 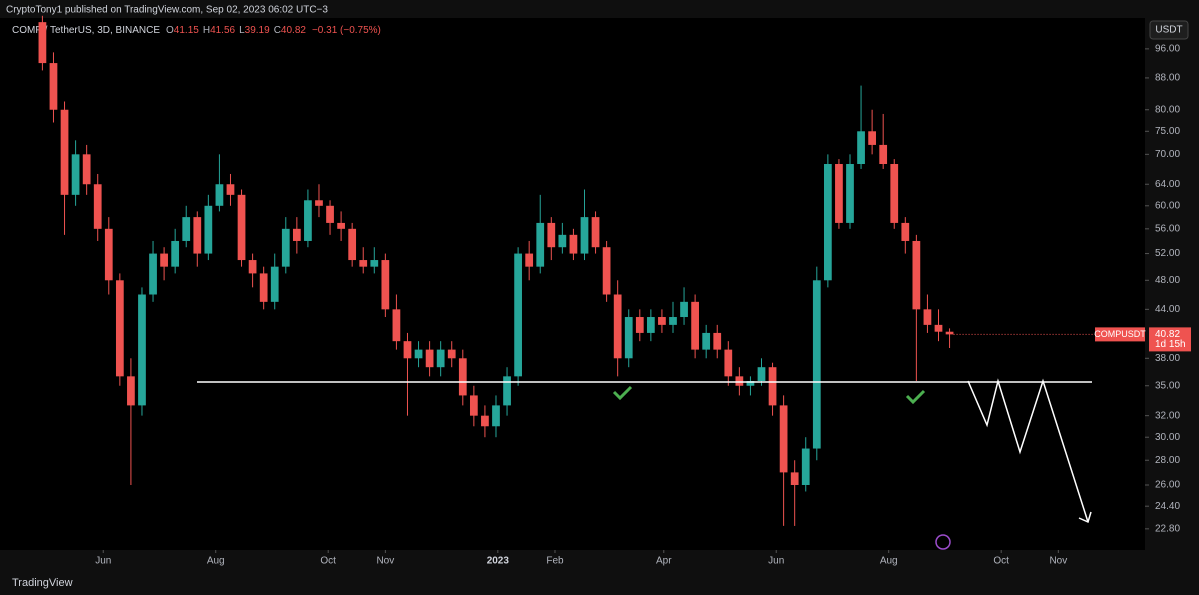 What do you see at coordinates (1167, 205) in the screenshot?
I see `y-tick-label: 60.00` at bounding box center [1167, 205].